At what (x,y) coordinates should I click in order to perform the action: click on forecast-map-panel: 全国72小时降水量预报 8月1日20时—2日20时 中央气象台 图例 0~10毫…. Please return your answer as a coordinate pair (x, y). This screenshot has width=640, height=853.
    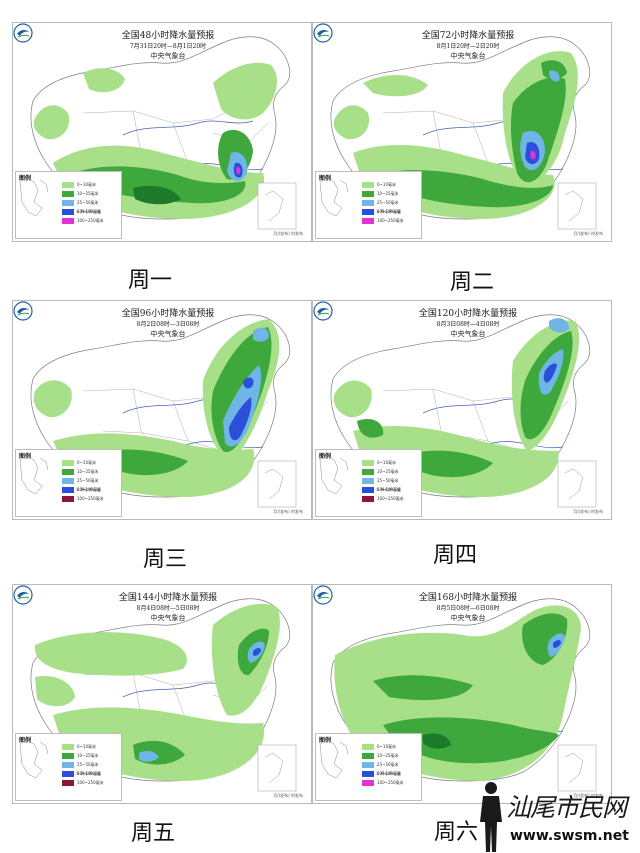
    Looking at the image, I should click on (462, 132).